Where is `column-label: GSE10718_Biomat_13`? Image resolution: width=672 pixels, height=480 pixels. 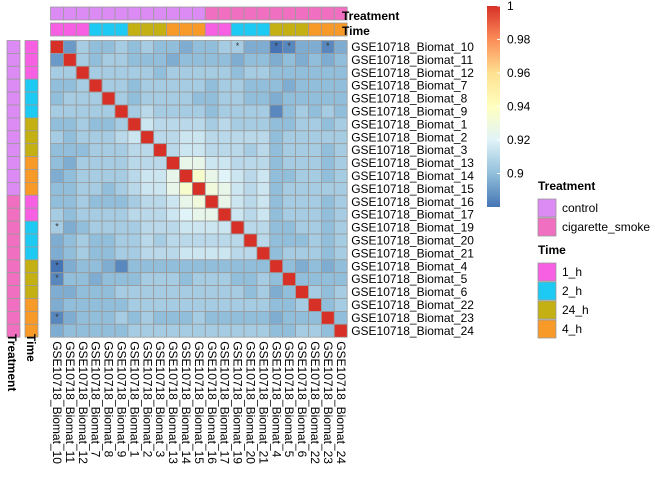 column-label: GSE10718_Biomat_13 is located at coordinates (173, 402).